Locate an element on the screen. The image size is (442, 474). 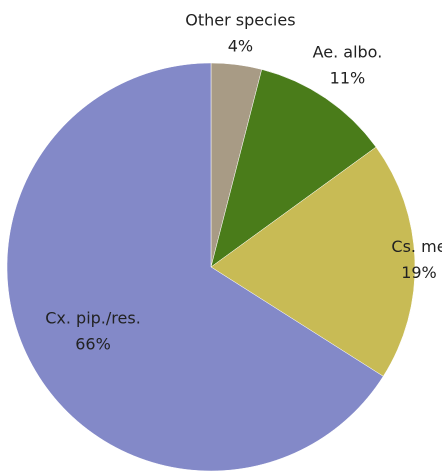
slice-label: Cs. me is located at coordinates (416, 246).